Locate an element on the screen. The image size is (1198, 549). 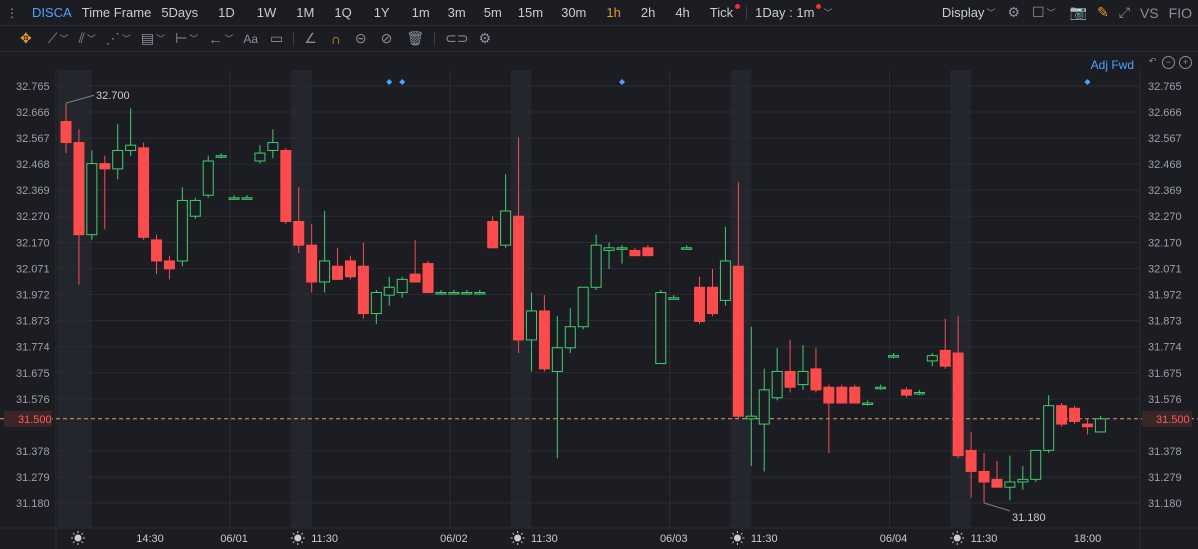
magnet-icon: ∩ is located at coordinates (335, 38).